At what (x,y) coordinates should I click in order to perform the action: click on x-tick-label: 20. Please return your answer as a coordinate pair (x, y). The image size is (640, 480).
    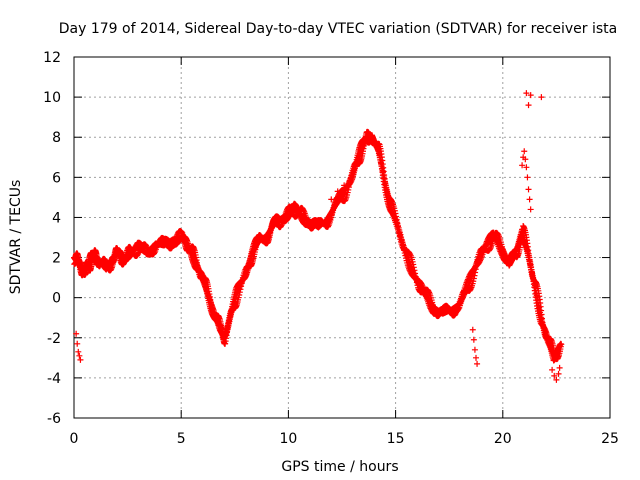
    Looking at the image, I should click on (503, 439).